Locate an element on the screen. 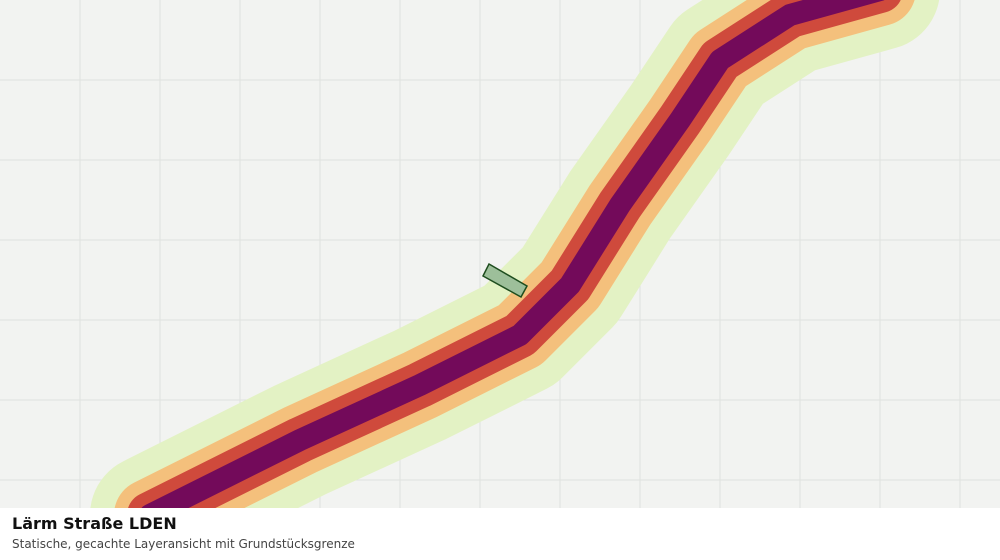  parcel-boundary is located at coordinates (505, 280).